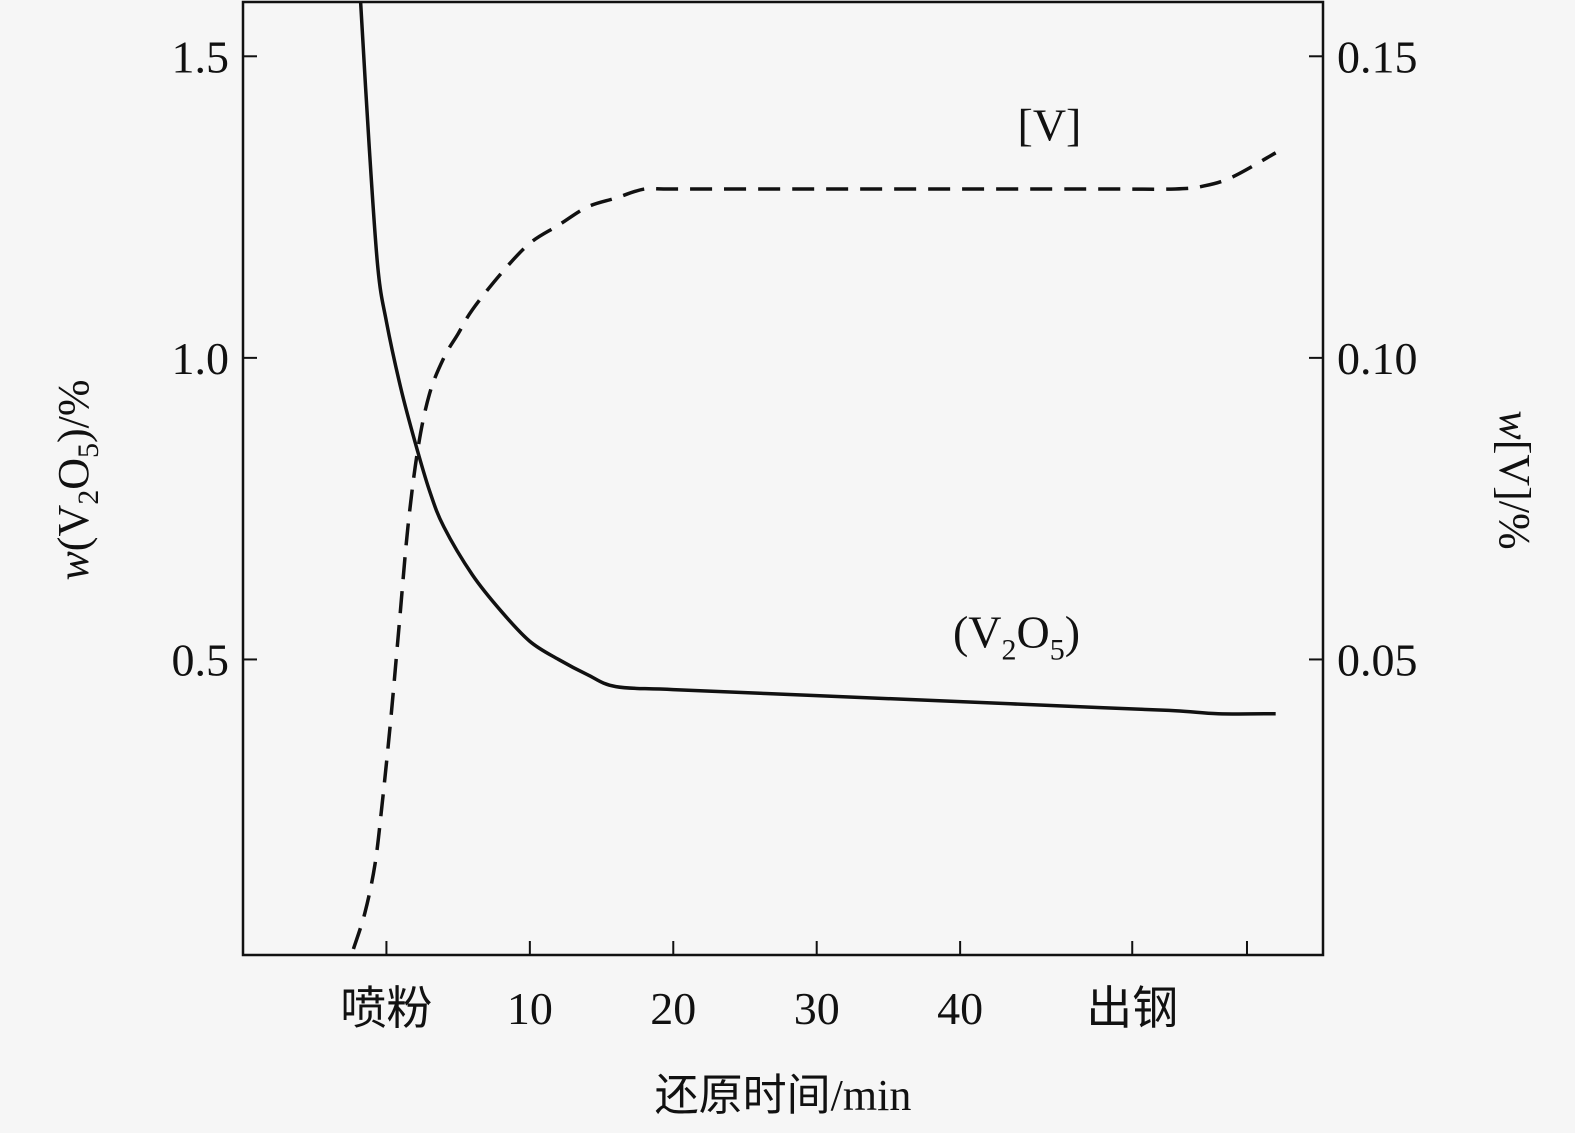  Describe the element at coordinates (1057, 649) in the screenshot. I see `series-label-sub2: 5` at that location.